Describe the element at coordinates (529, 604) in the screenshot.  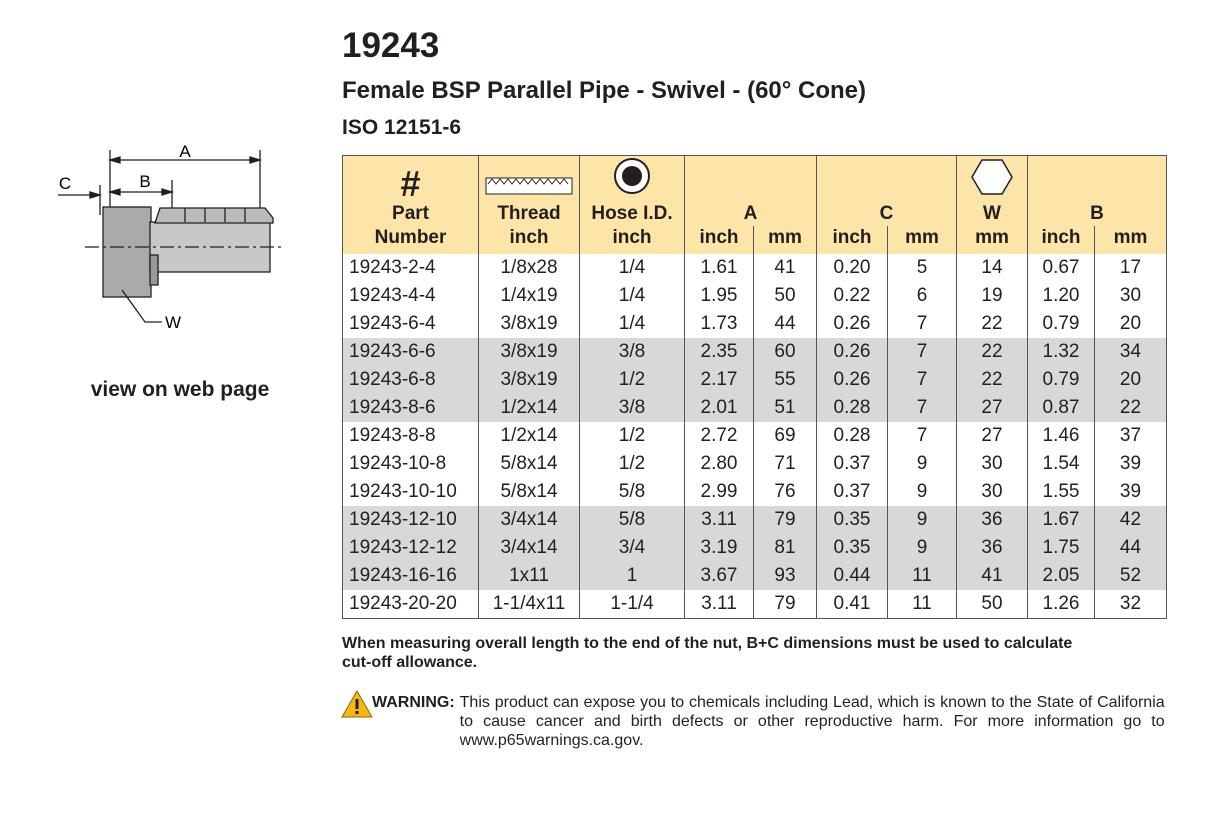
I see `table-cell: 1-1/4x11` at that location.